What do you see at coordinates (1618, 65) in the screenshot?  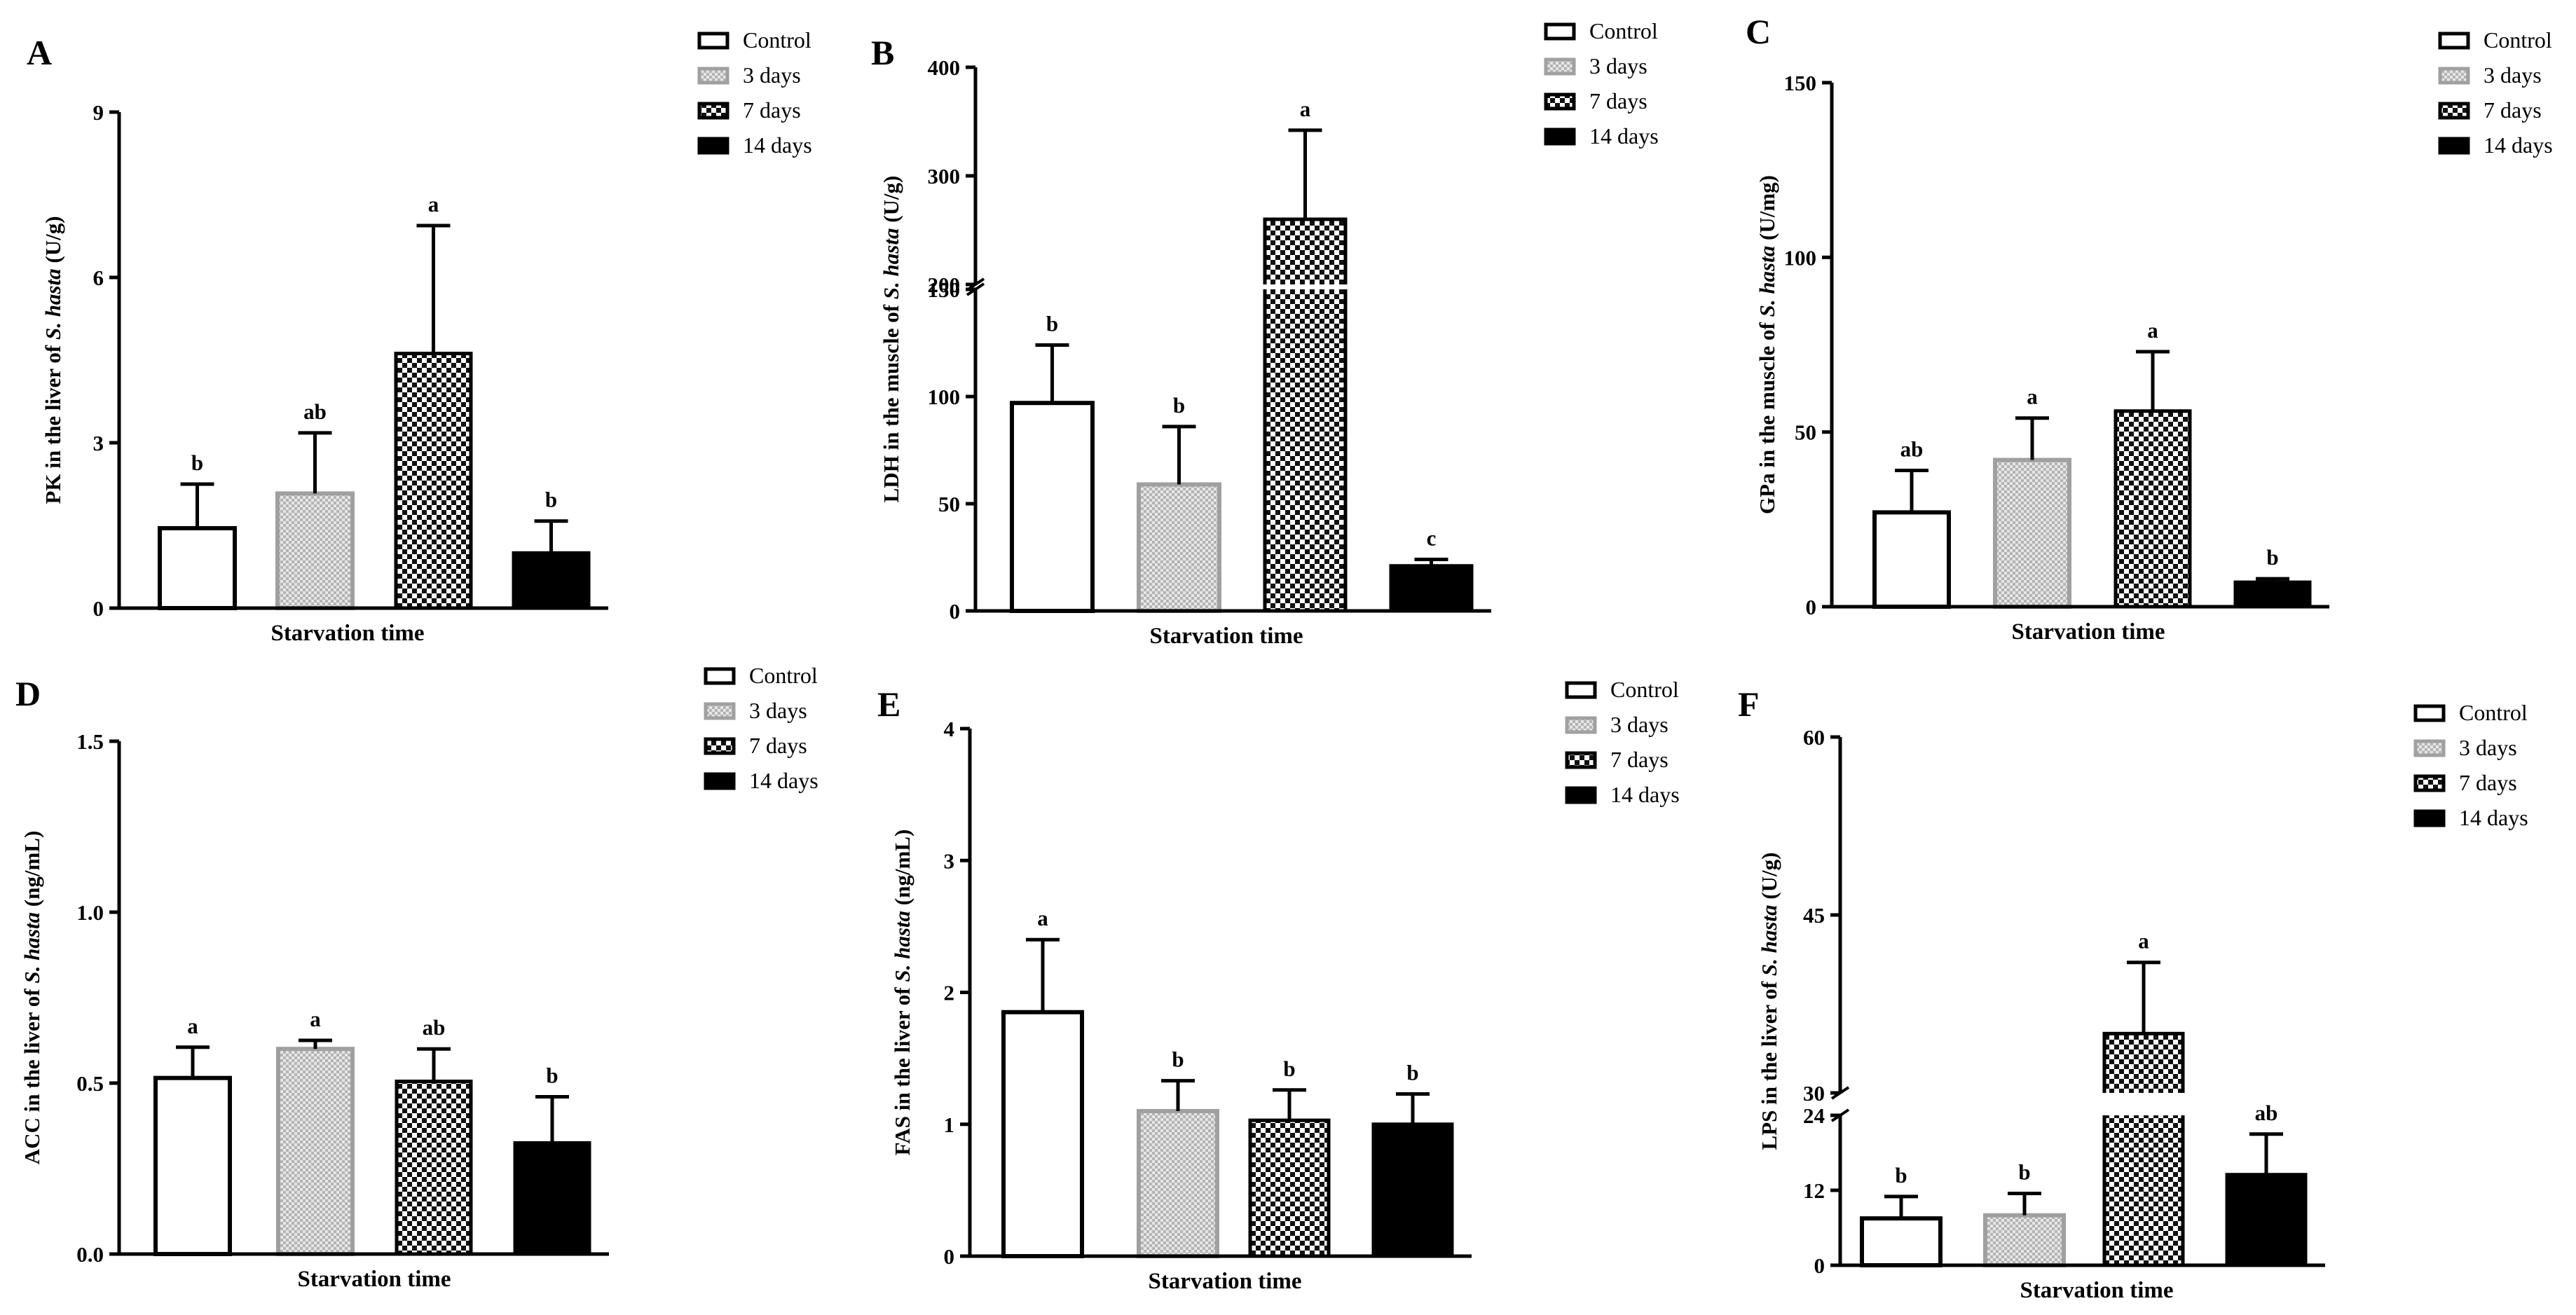 I see `legend-label-b-2: 3 days` at bounding box center [1618, 65].